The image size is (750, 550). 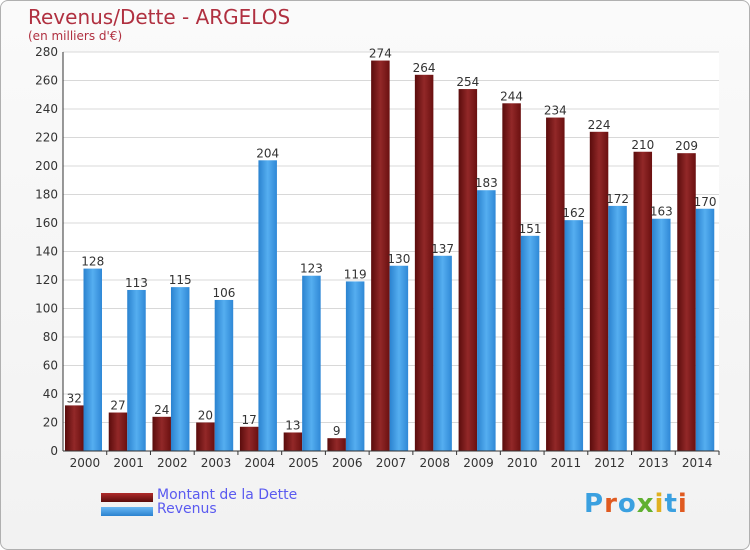 I want to click on y-tick-label: 60, so click(x=50, y=366).